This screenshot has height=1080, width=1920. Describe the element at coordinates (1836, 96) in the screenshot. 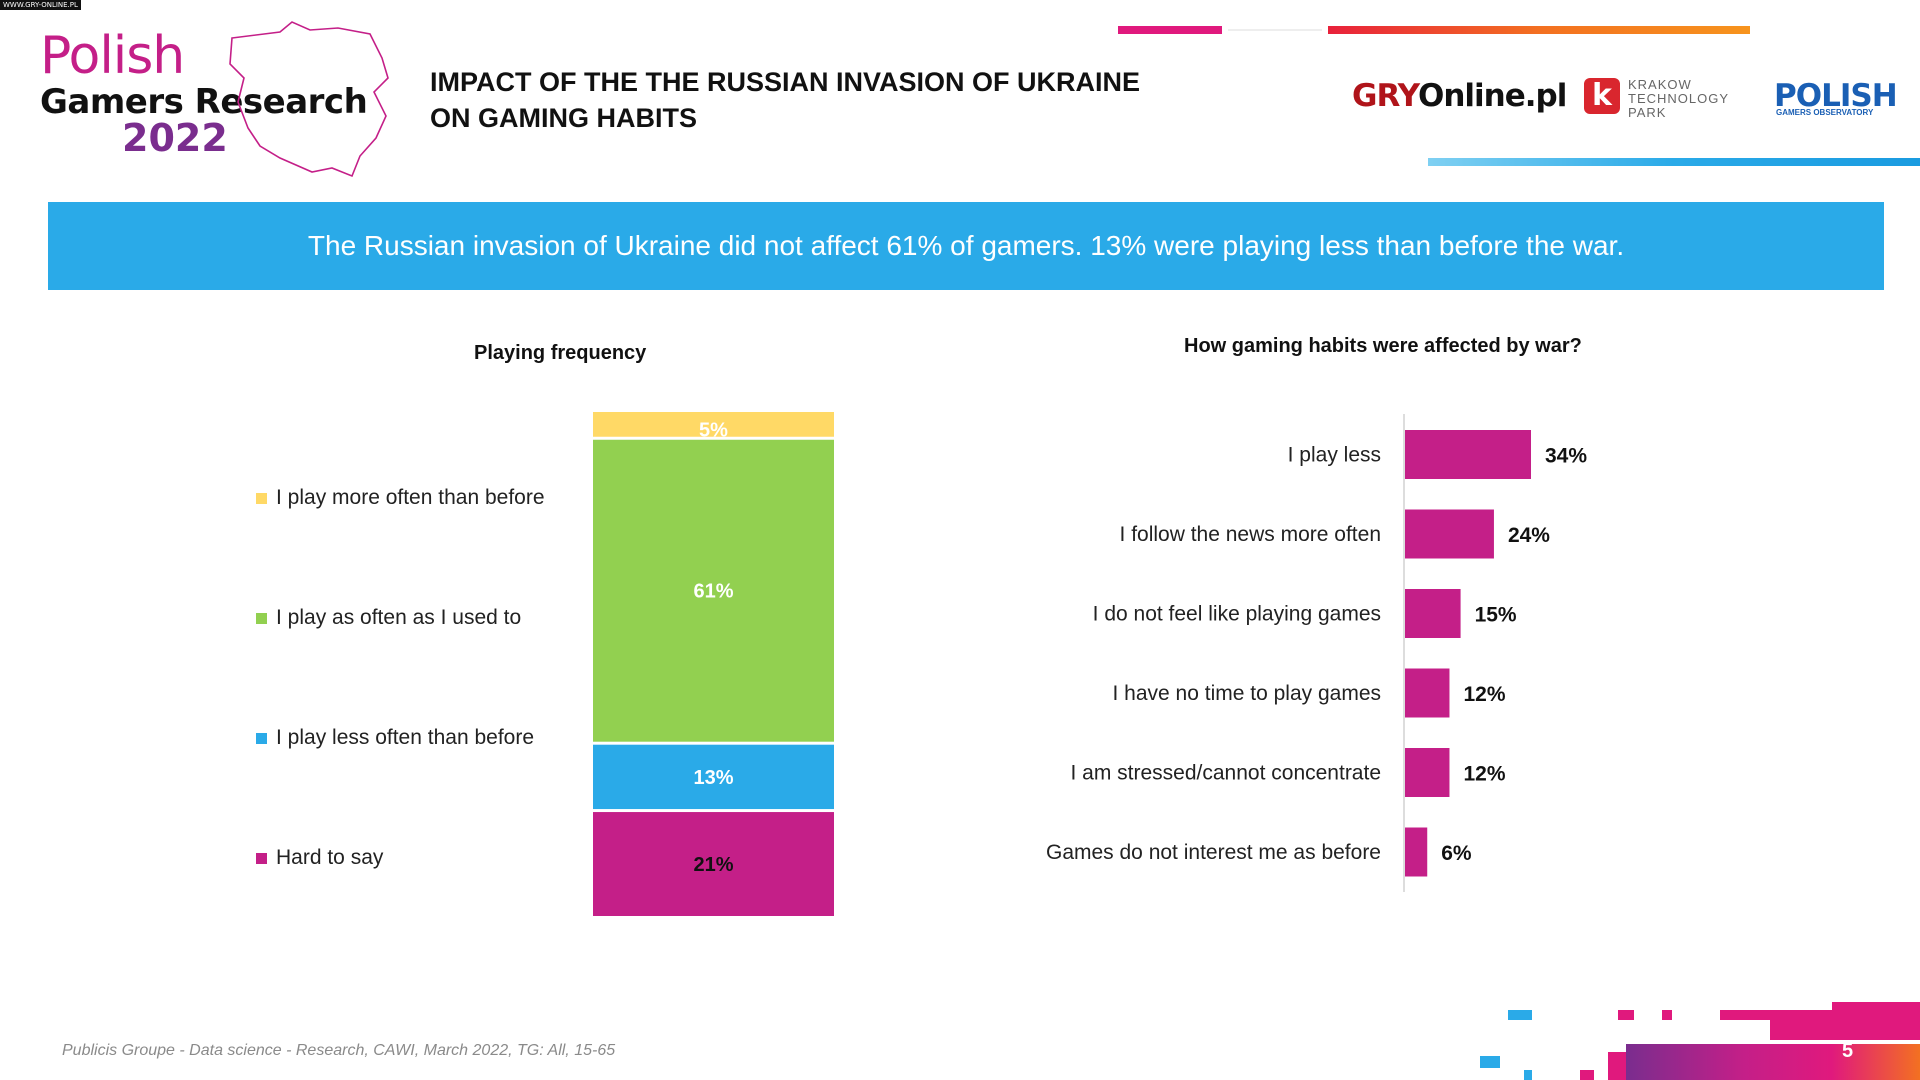

I see `polish-gamers-observatory-logo: POLISH` at that location.